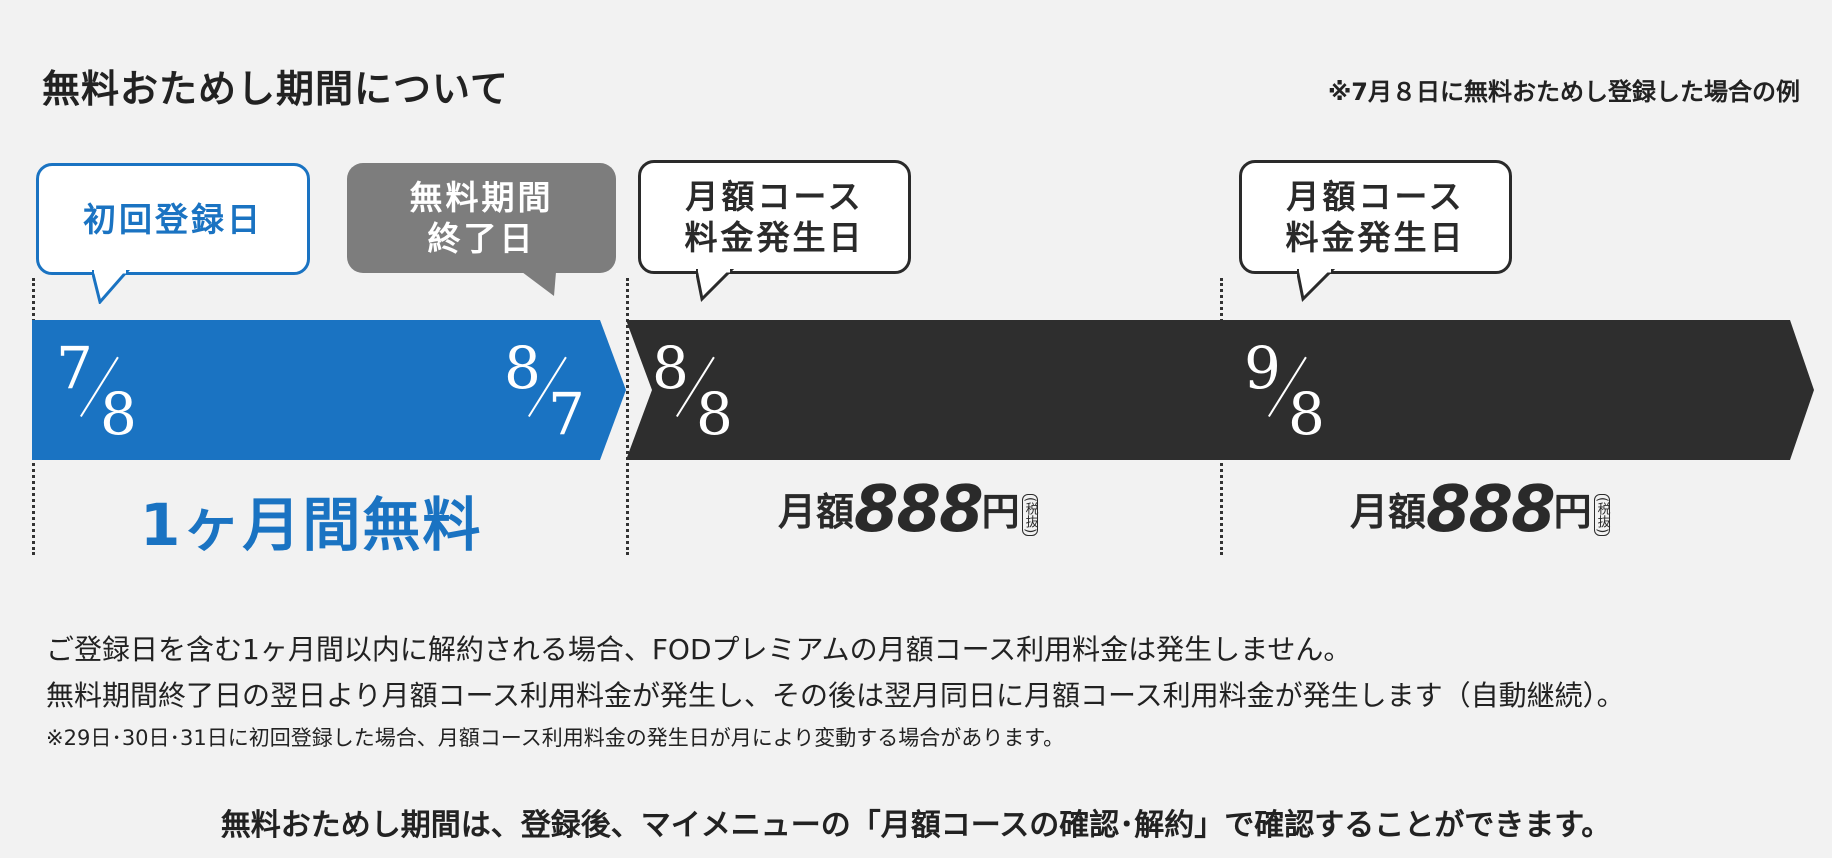  Describe the element at coordinates (1375, 217) in the screenshot. I see `bubble-billing-2: 月額コース 料金発生日` at that location.